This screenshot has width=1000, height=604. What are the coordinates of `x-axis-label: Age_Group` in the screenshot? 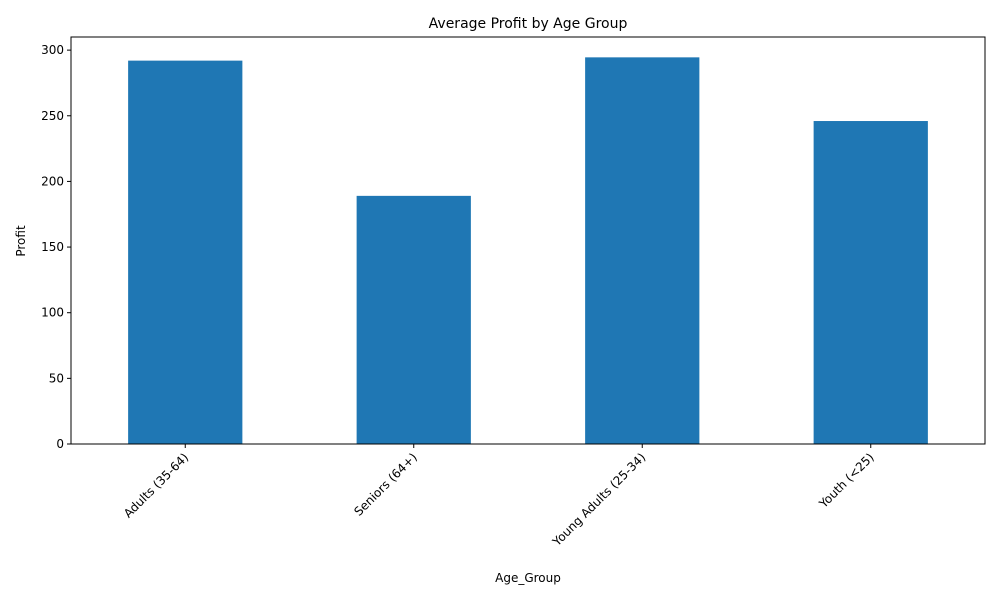 It's located at (528, 578).